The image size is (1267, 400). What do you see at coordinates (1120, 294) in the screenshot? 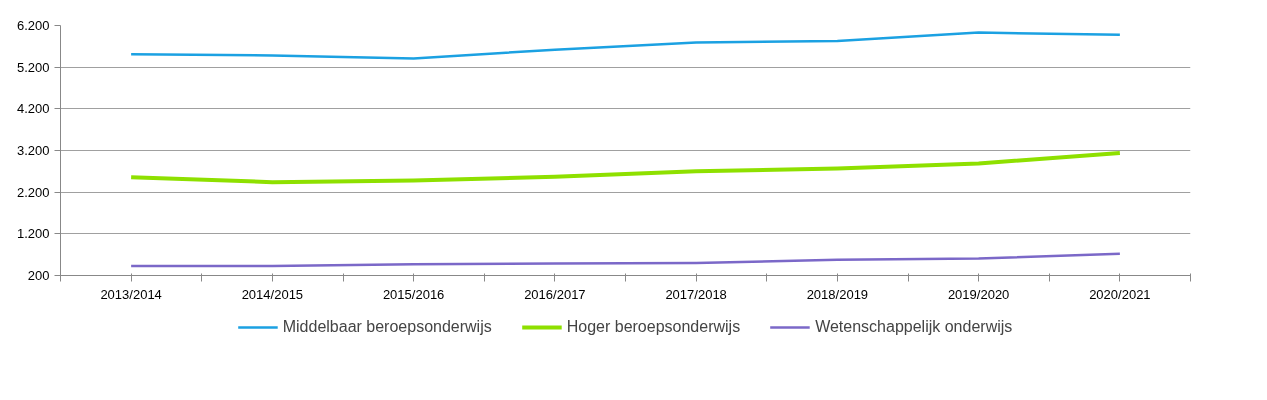
I see `x-tick-label: 2020/2021` at bounding box center [1120, 294].